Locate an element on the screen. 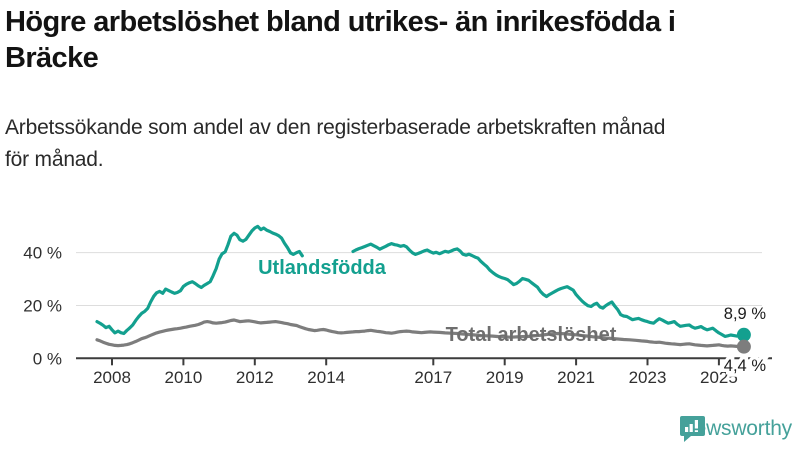  y-axis-labels: 0 % 20 % 40 % is located at coordinates (42, 306).